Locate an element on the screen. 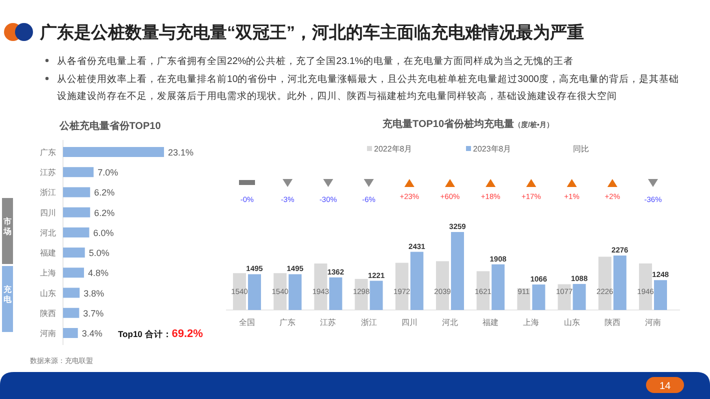  y-tick-label: 江苏 is located at coordinates (48, 173).